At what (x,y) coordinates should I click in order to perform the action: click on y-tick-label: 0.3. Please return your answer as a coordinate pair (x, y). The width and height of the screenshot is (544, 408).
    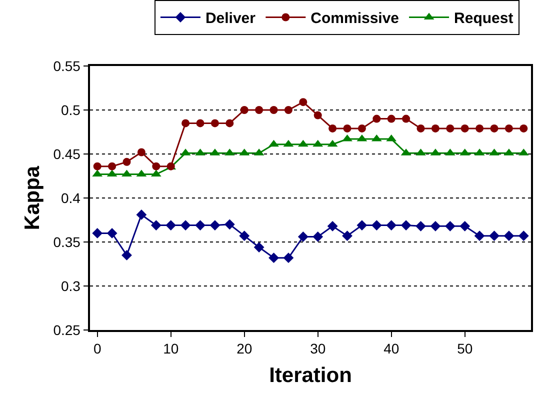
    Looking at the image, I should click on (70, 286).